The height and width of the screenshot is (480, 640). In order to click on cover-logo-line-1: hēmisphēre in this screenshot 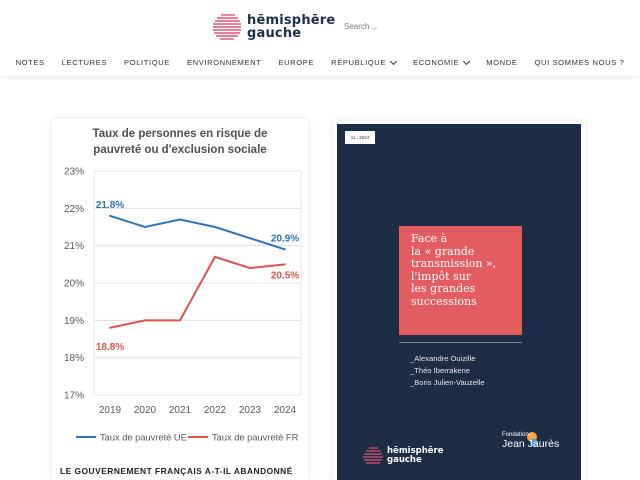, I will do `click(415, 451)`.